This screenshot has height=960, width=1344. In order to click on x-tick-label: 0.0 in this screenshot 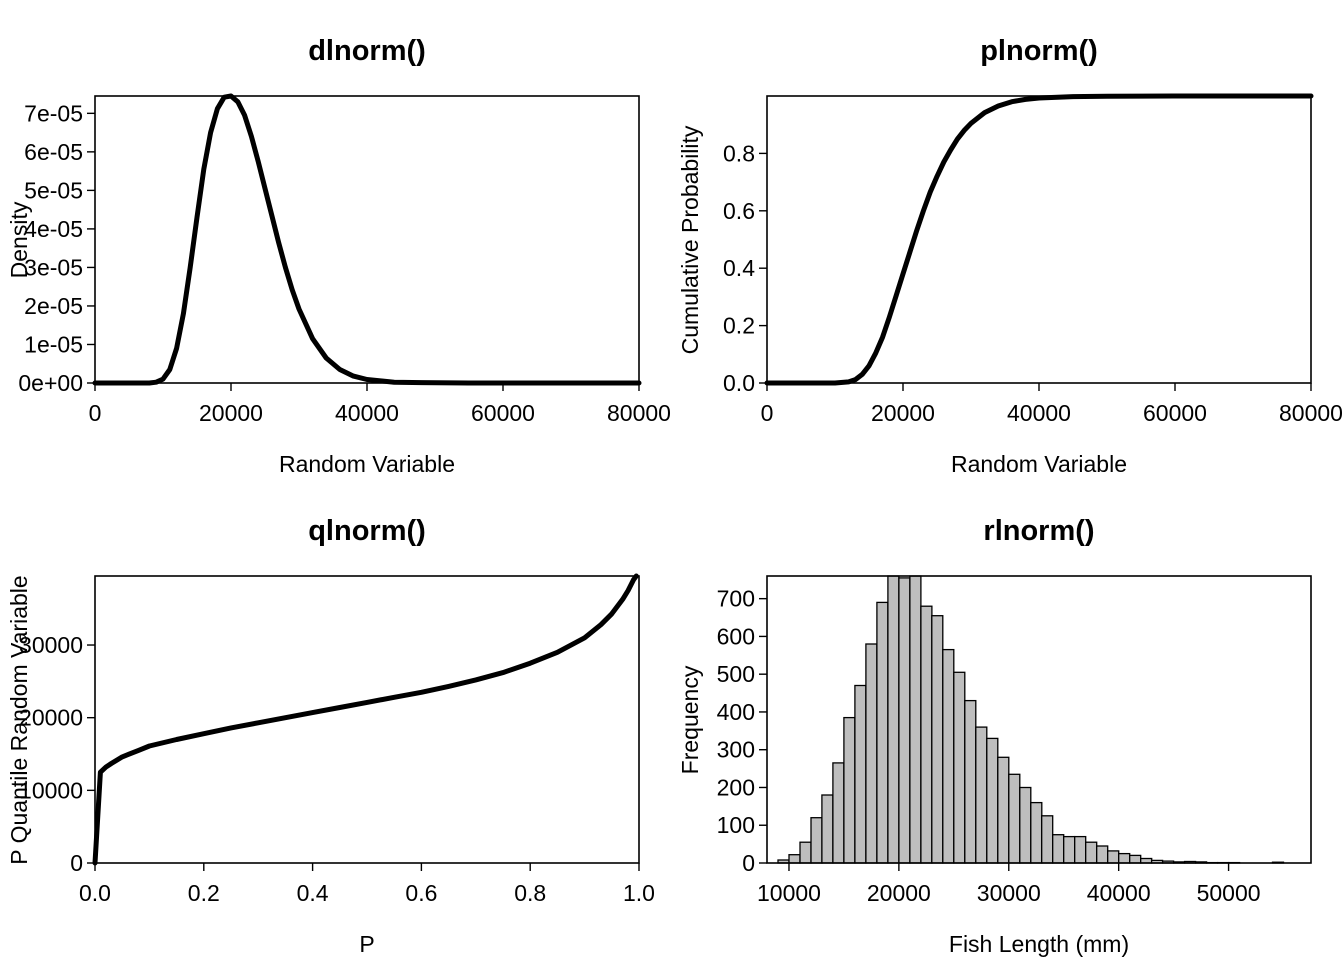, I will do `click(95, 893)`.